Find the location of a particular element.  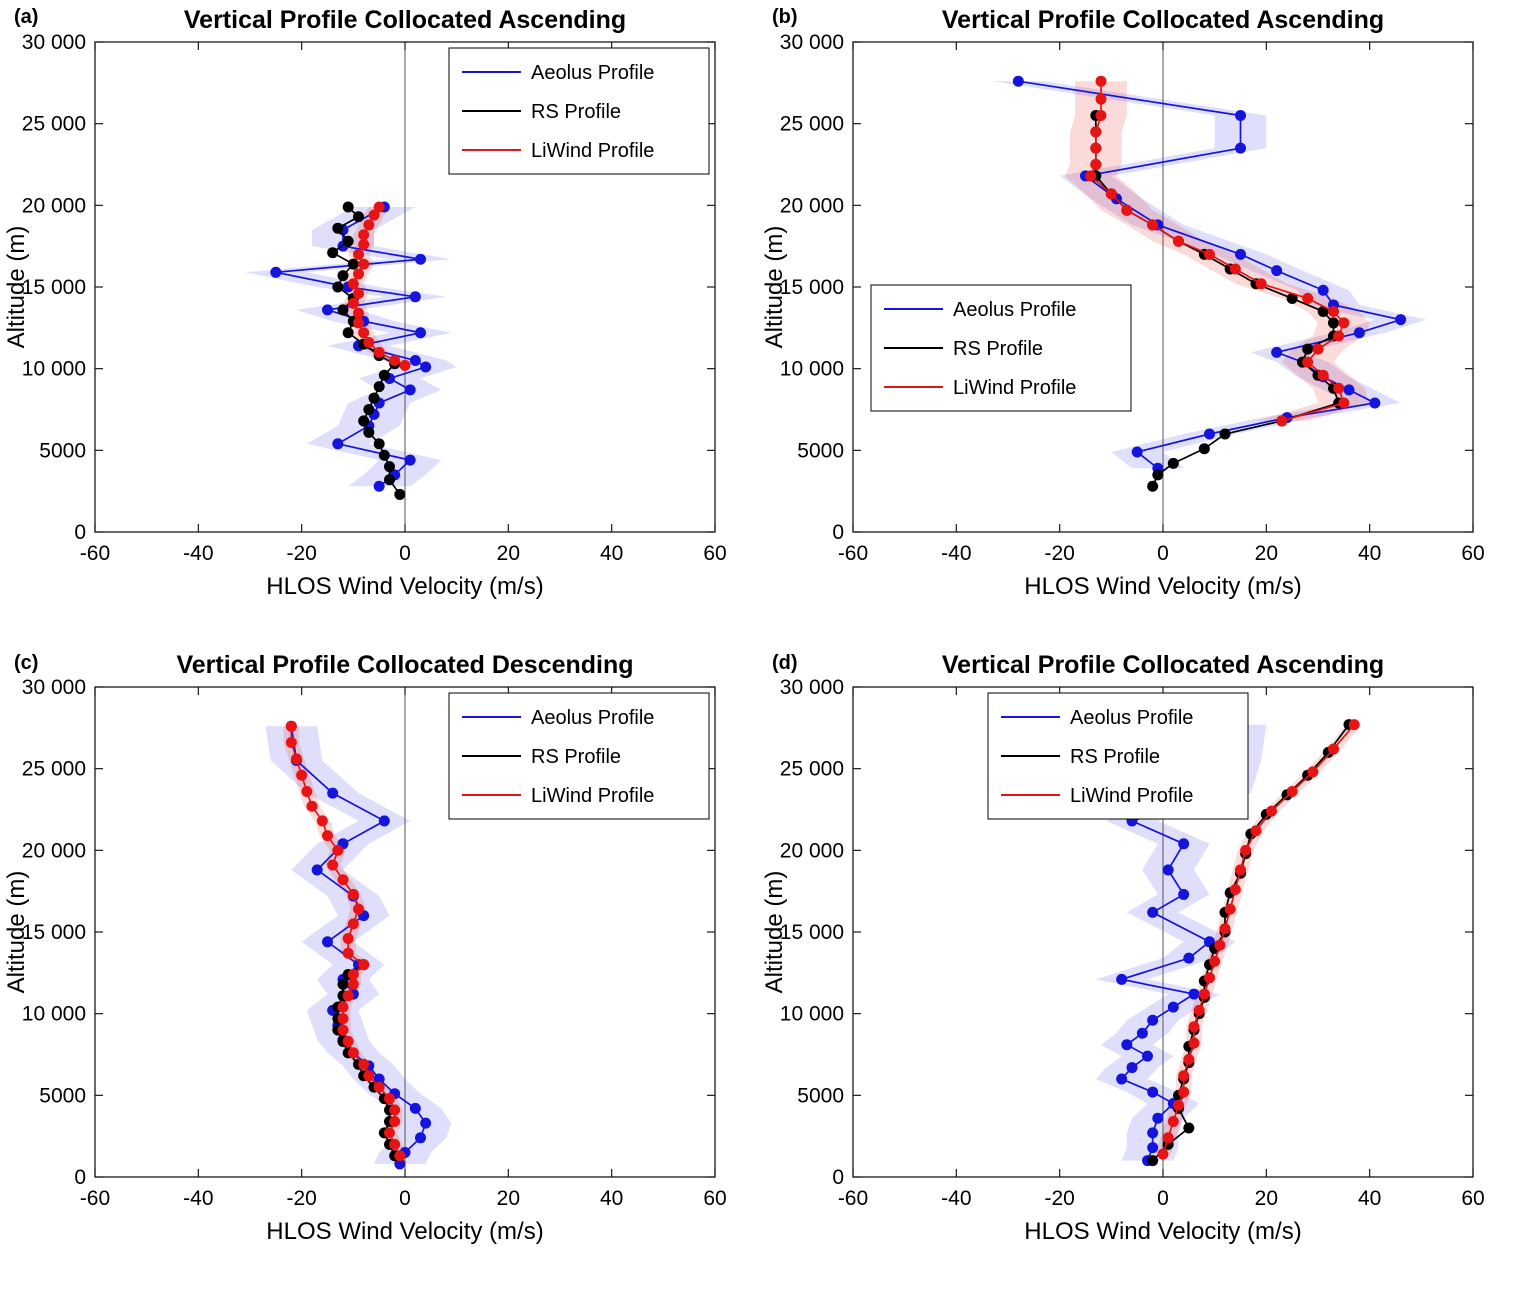

y-tick-label: 5000 is located at coordinates (820, 1095).